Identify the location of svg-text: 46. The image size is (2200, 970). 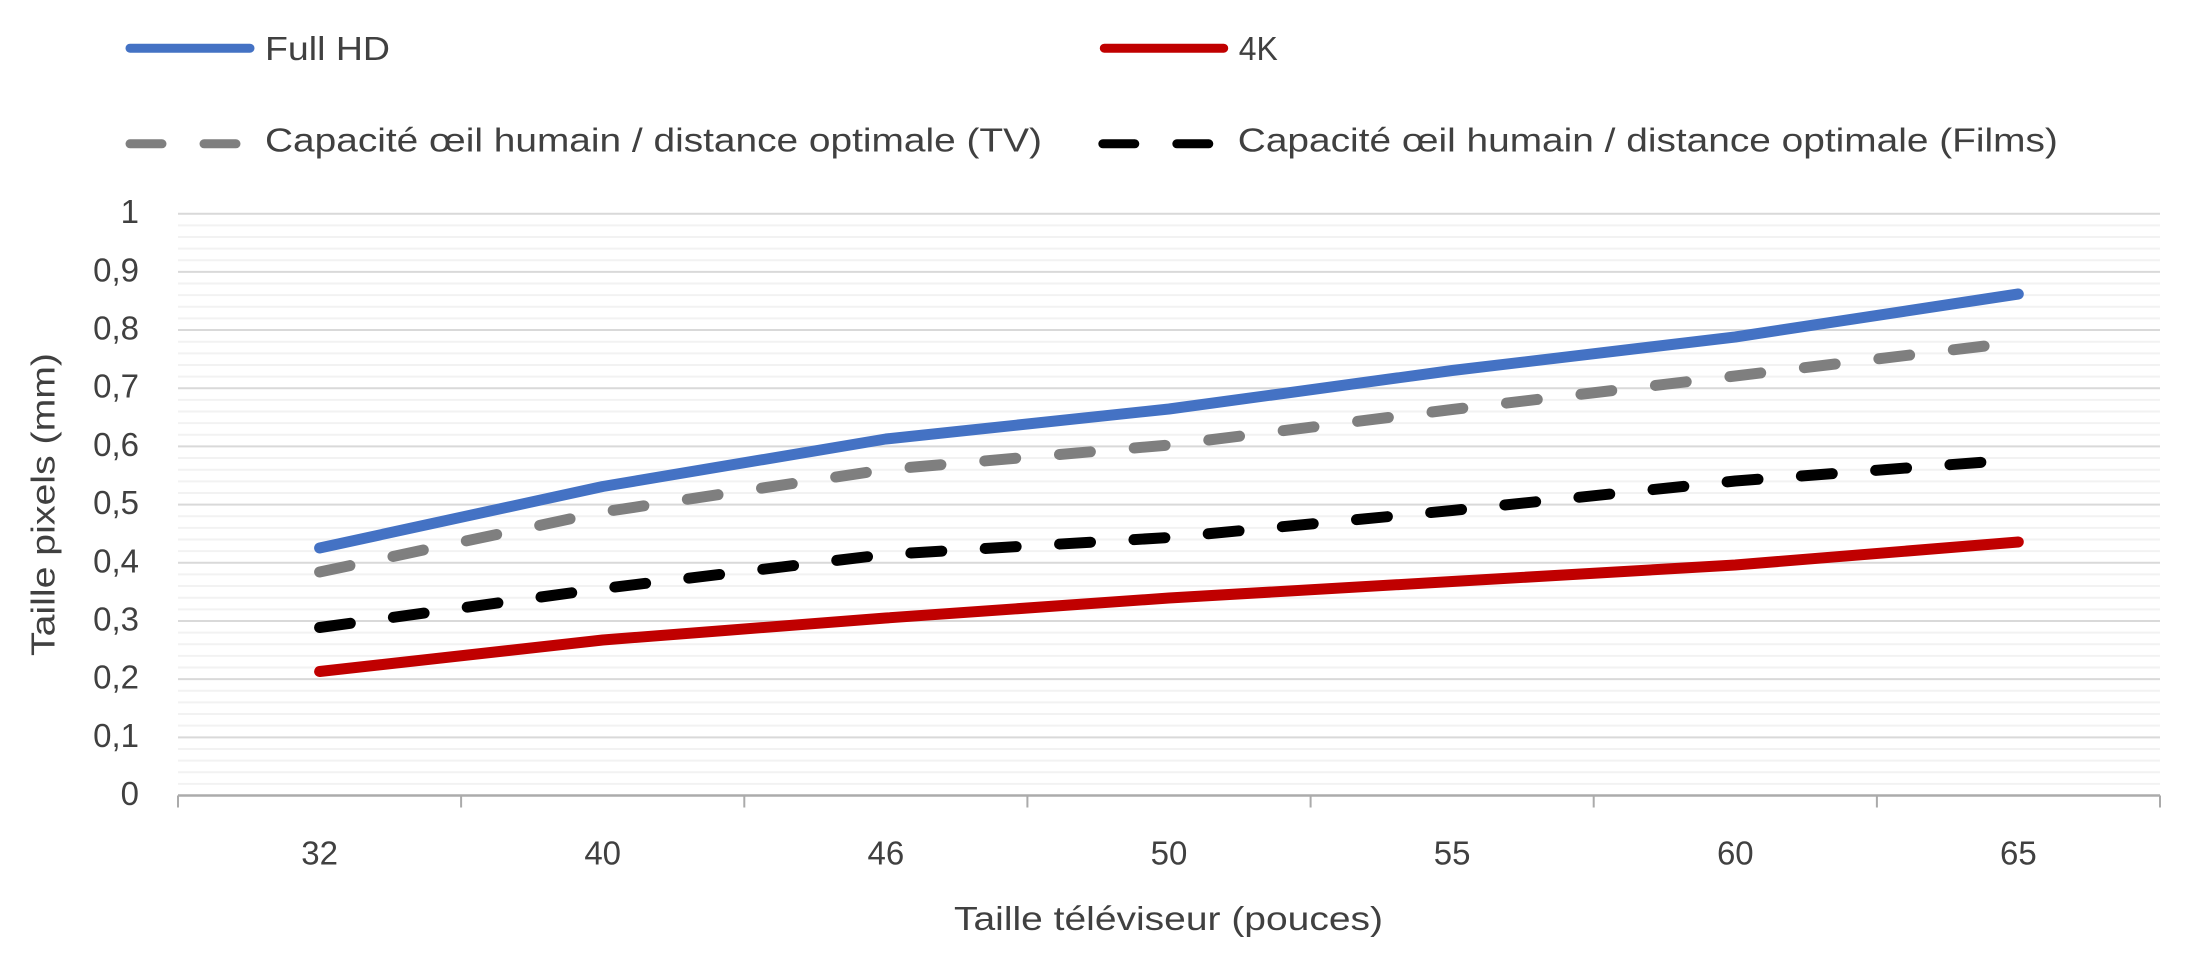
(886, 853).